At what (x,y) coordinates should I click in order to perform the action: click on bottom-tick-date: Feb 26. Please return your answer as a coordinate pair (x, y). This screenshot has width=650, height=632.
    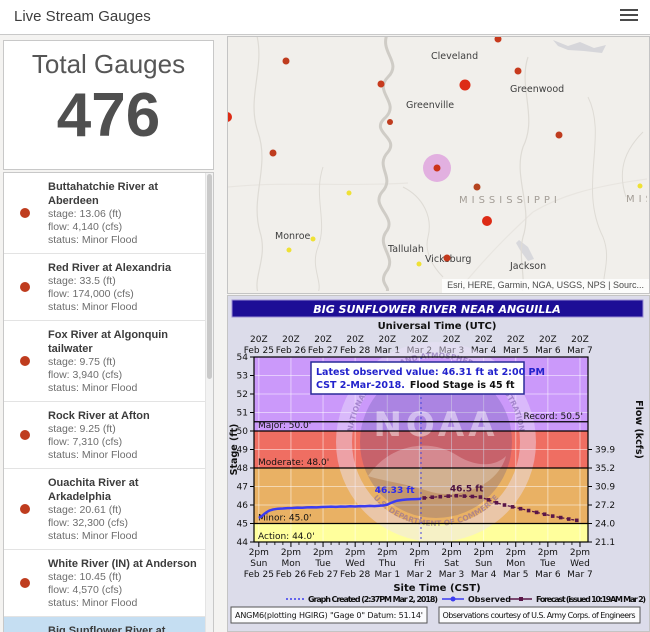
    Looking at the image, I should click on (291, 575).